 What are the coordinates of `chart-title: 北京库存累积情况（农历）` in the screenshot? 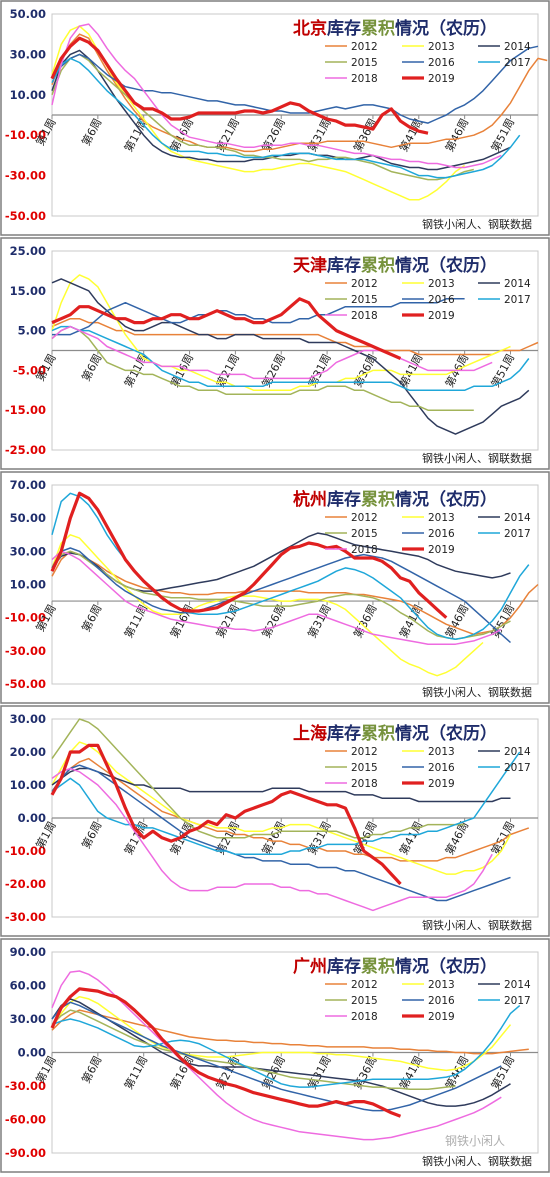 It's located at (395, 28).